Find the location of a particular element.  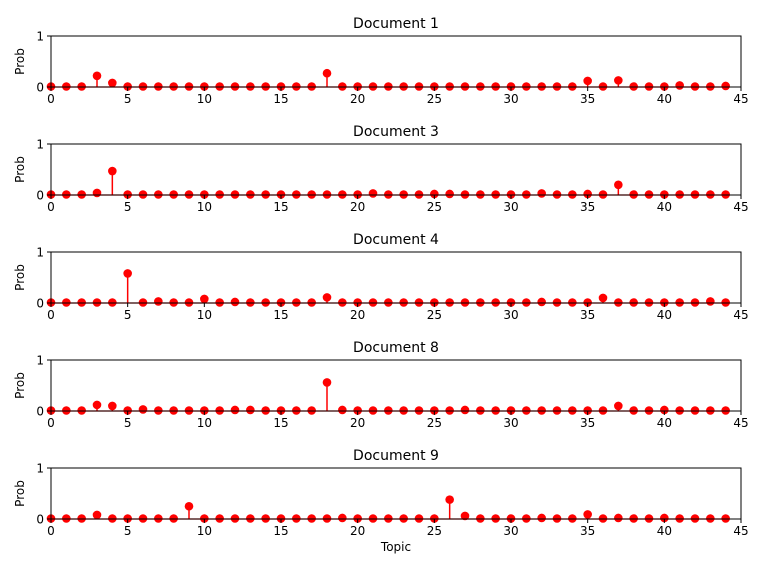

x-axis-label: Topic is located at coordinates (395, 547).